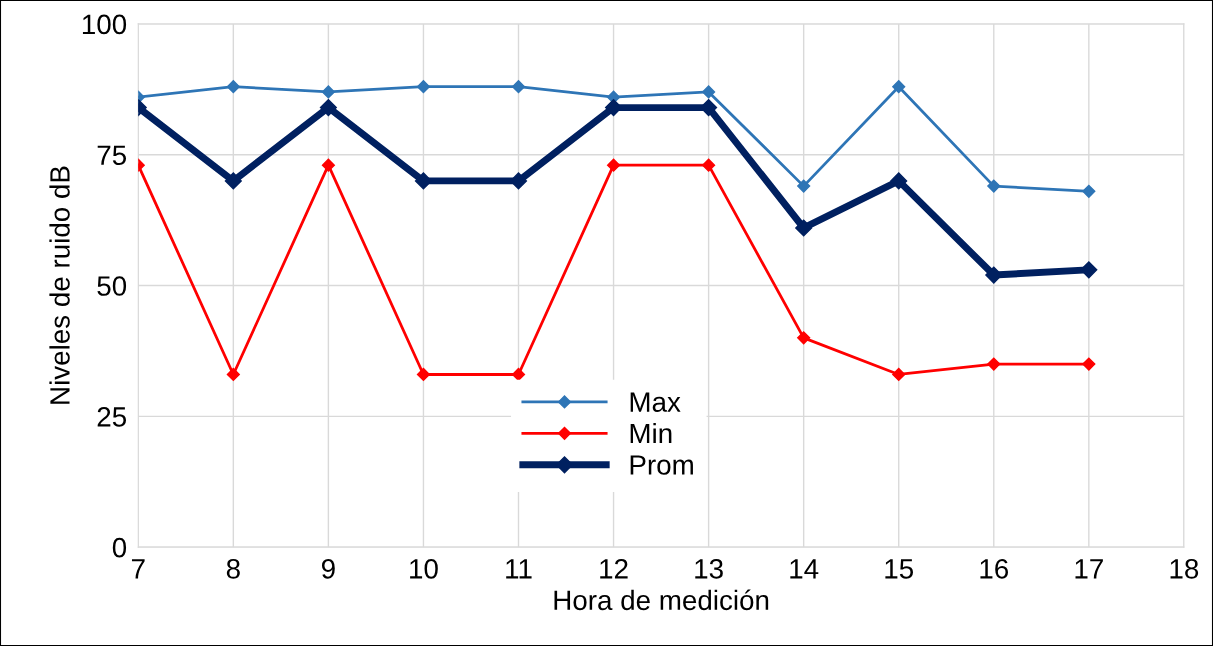 Image resolution: width=1213 pixels, height=646 pixels. I want to click on y-tick-label: 100, so click(104, 24).